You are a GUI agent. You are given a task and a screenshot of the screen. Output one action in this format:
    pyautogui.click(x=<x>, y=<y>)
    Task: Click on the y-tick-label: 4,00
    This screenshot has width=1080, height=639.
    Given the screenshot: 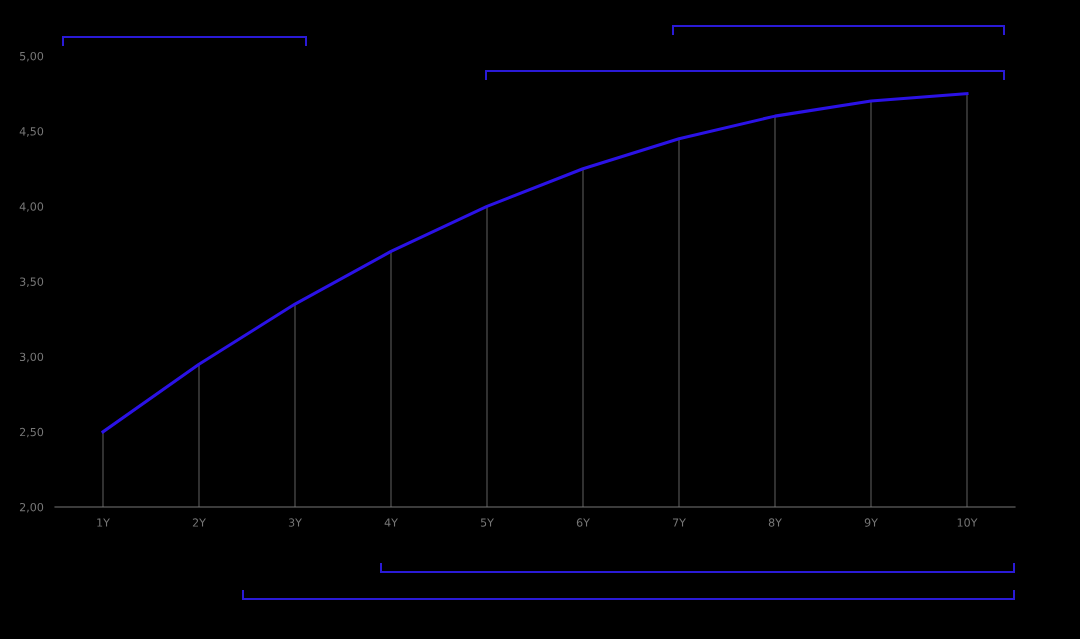 What is the action you would take?
    pyautogui.click(x=31, y=207)
    